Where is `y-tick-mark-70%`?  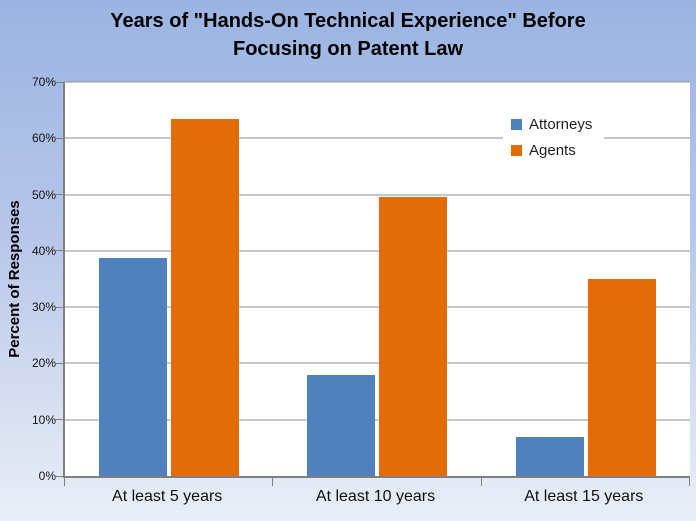
y-tick-mark-70% is located at coordinates (59, 82).